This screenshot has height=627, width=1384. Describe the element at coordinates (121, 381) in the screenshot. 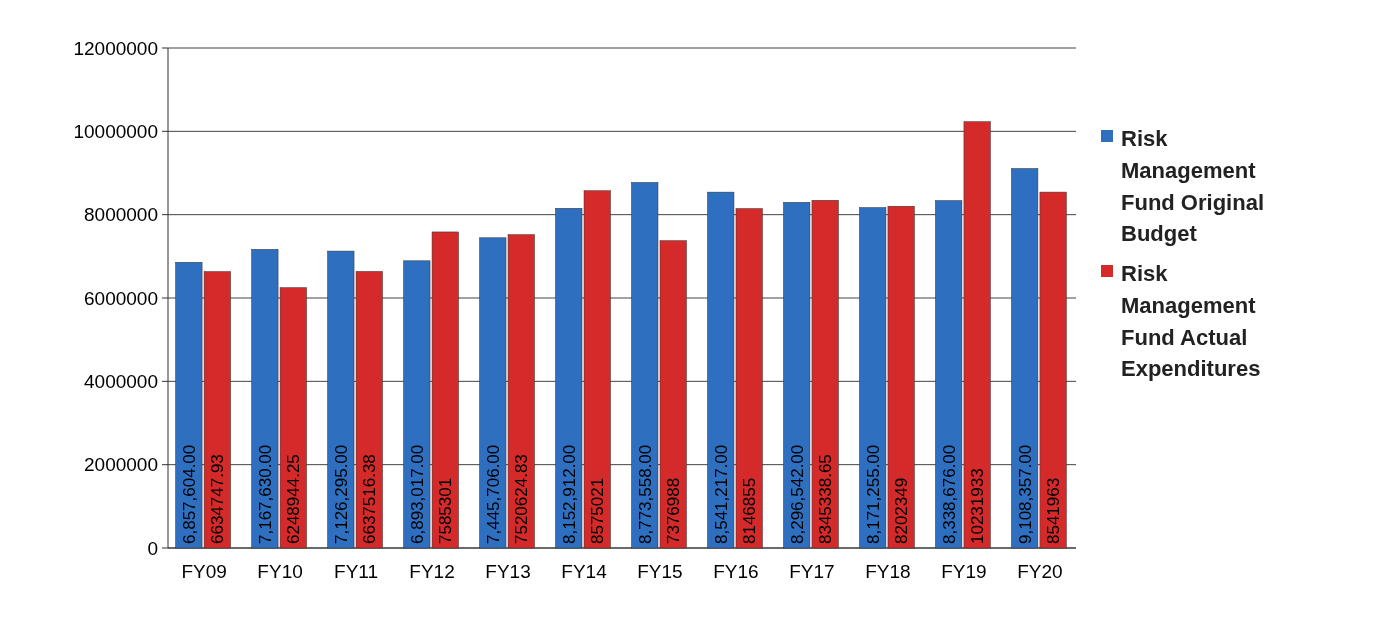

I see `y-tick-label: 4000000` at that location.